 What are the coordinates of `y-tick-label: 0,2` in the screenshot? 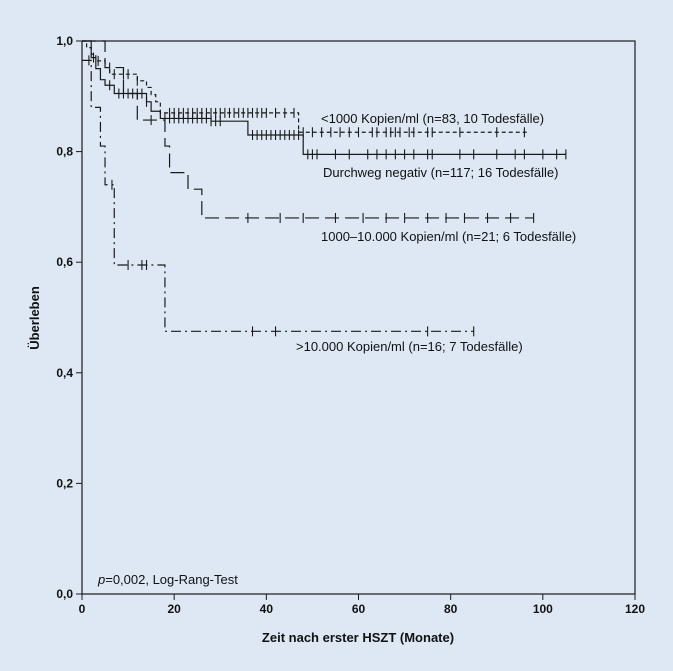 It's located at (64, 483).